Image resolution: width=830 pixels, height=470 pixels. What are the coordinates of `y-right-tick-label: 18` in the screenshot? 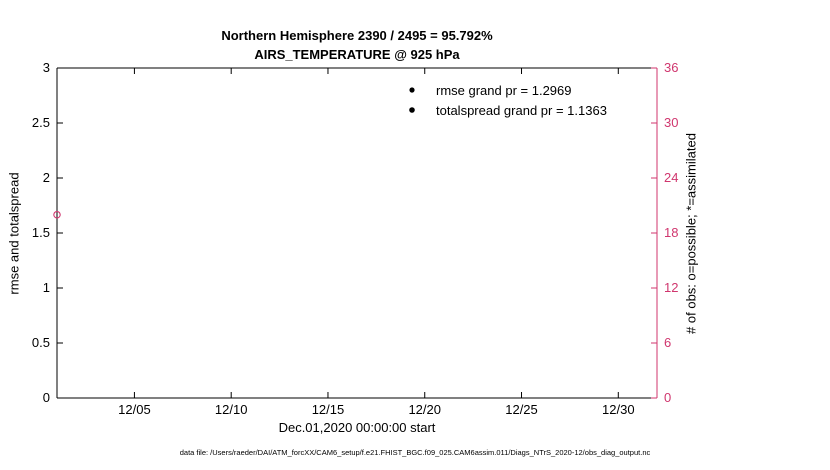 It's located at (671, 232).